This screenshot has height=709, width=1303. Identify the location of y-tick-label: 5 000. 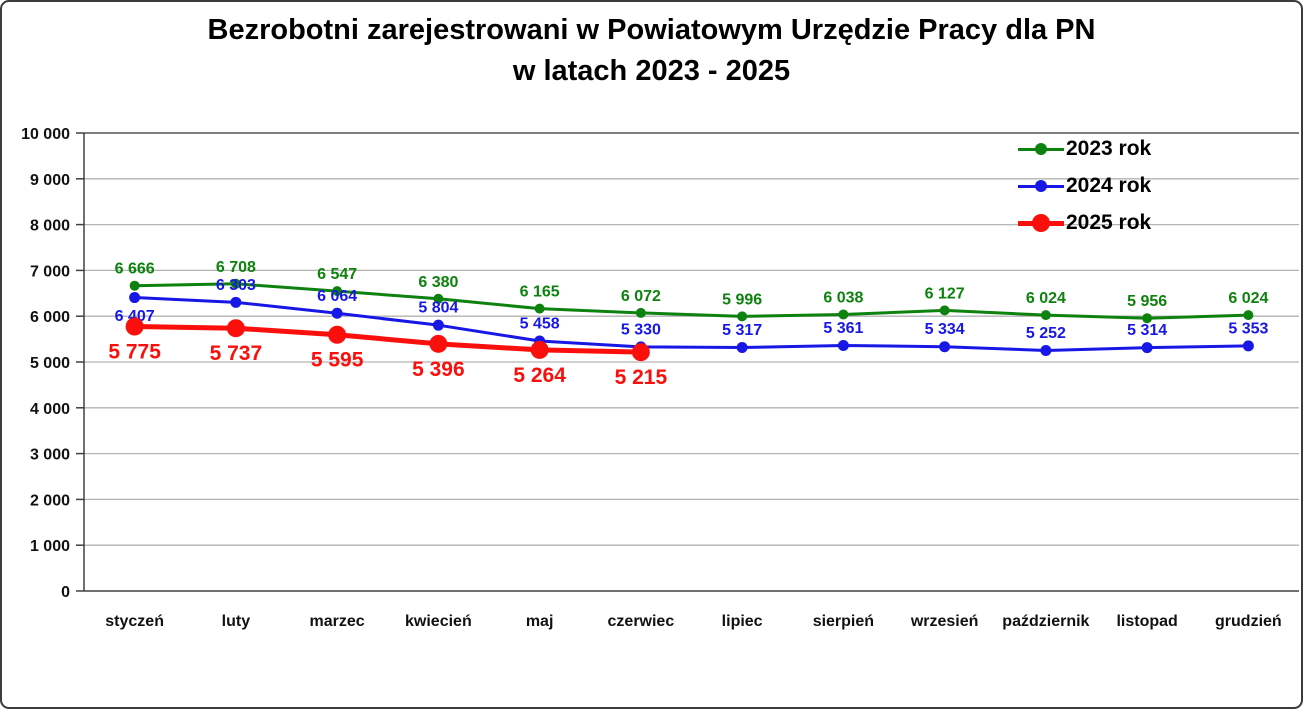
(50, 363).